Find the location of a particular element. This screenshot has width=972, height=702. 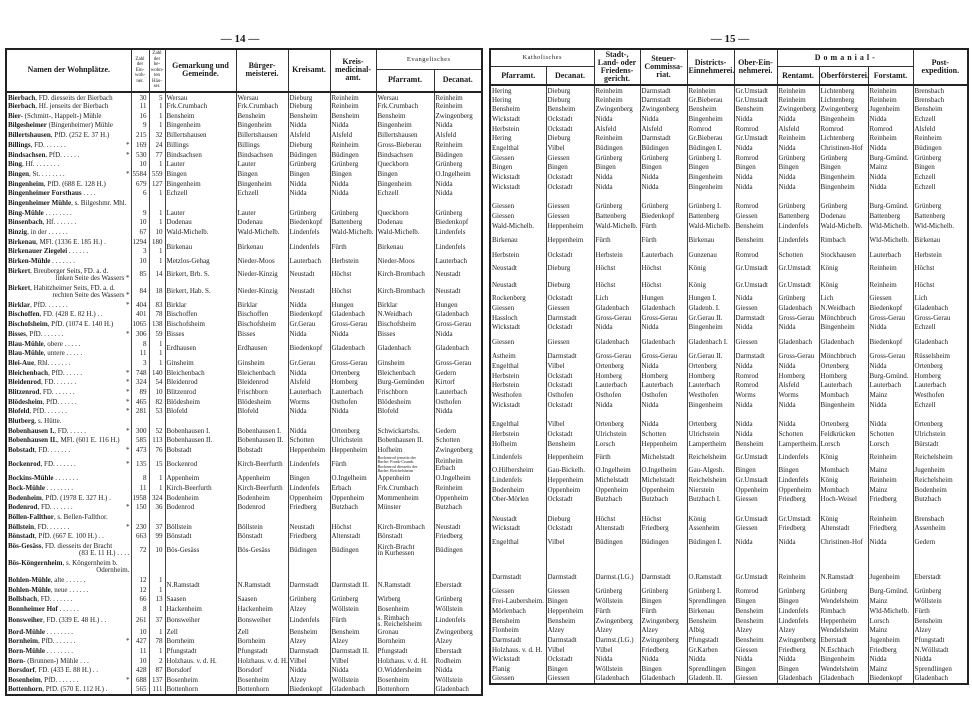

post: Bensheim is located at coordinates (940, 110).